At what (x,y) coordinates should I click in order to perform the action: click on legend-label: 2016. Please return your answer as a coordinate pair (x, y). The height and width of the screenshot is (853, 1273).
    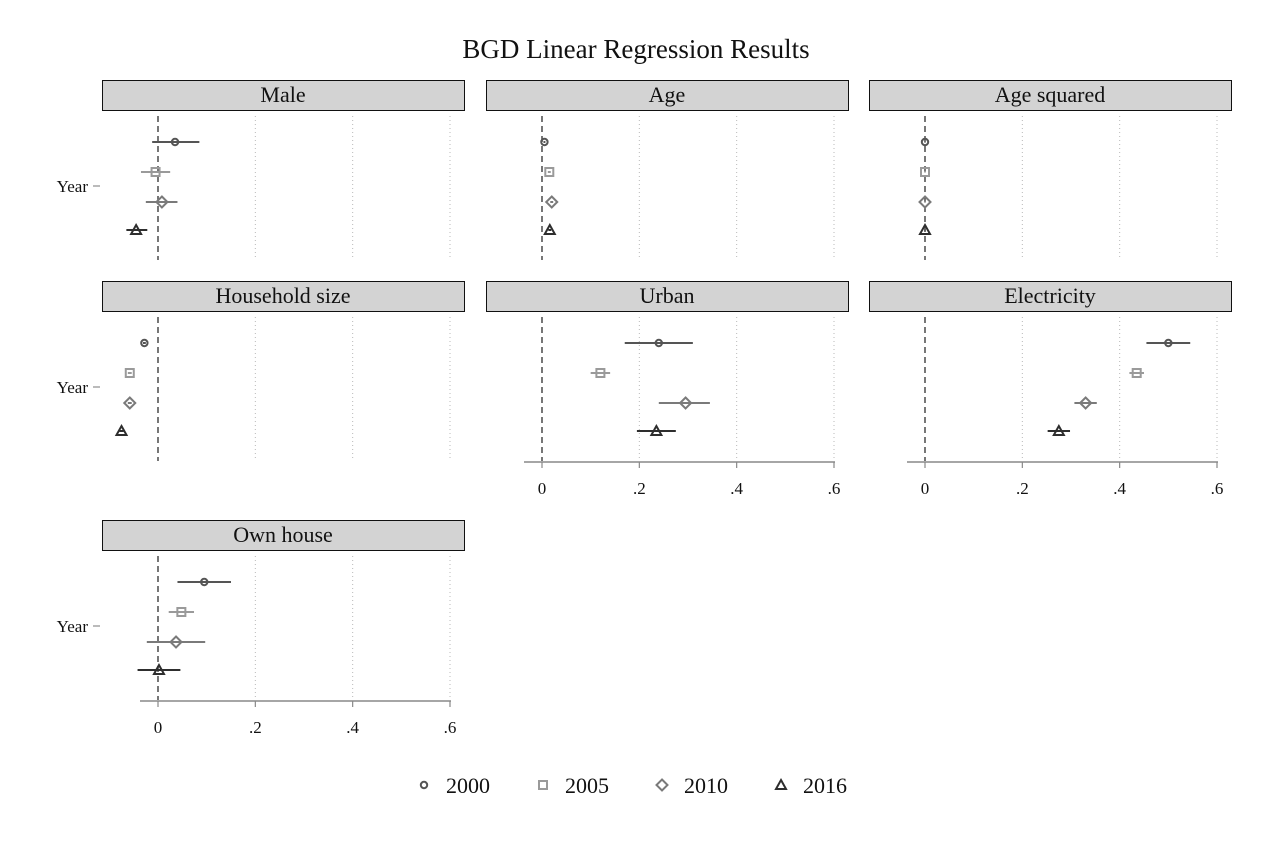
    Looking at the image, I should click on (825, 785).